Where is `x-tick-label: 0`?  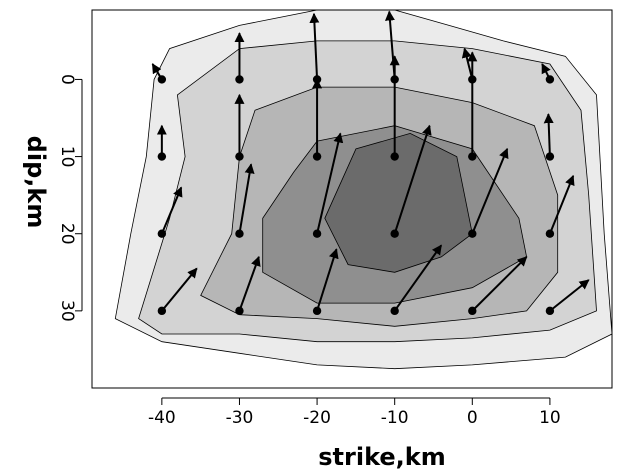
x-tick-label: 0 is located at coordinates (472, 418).